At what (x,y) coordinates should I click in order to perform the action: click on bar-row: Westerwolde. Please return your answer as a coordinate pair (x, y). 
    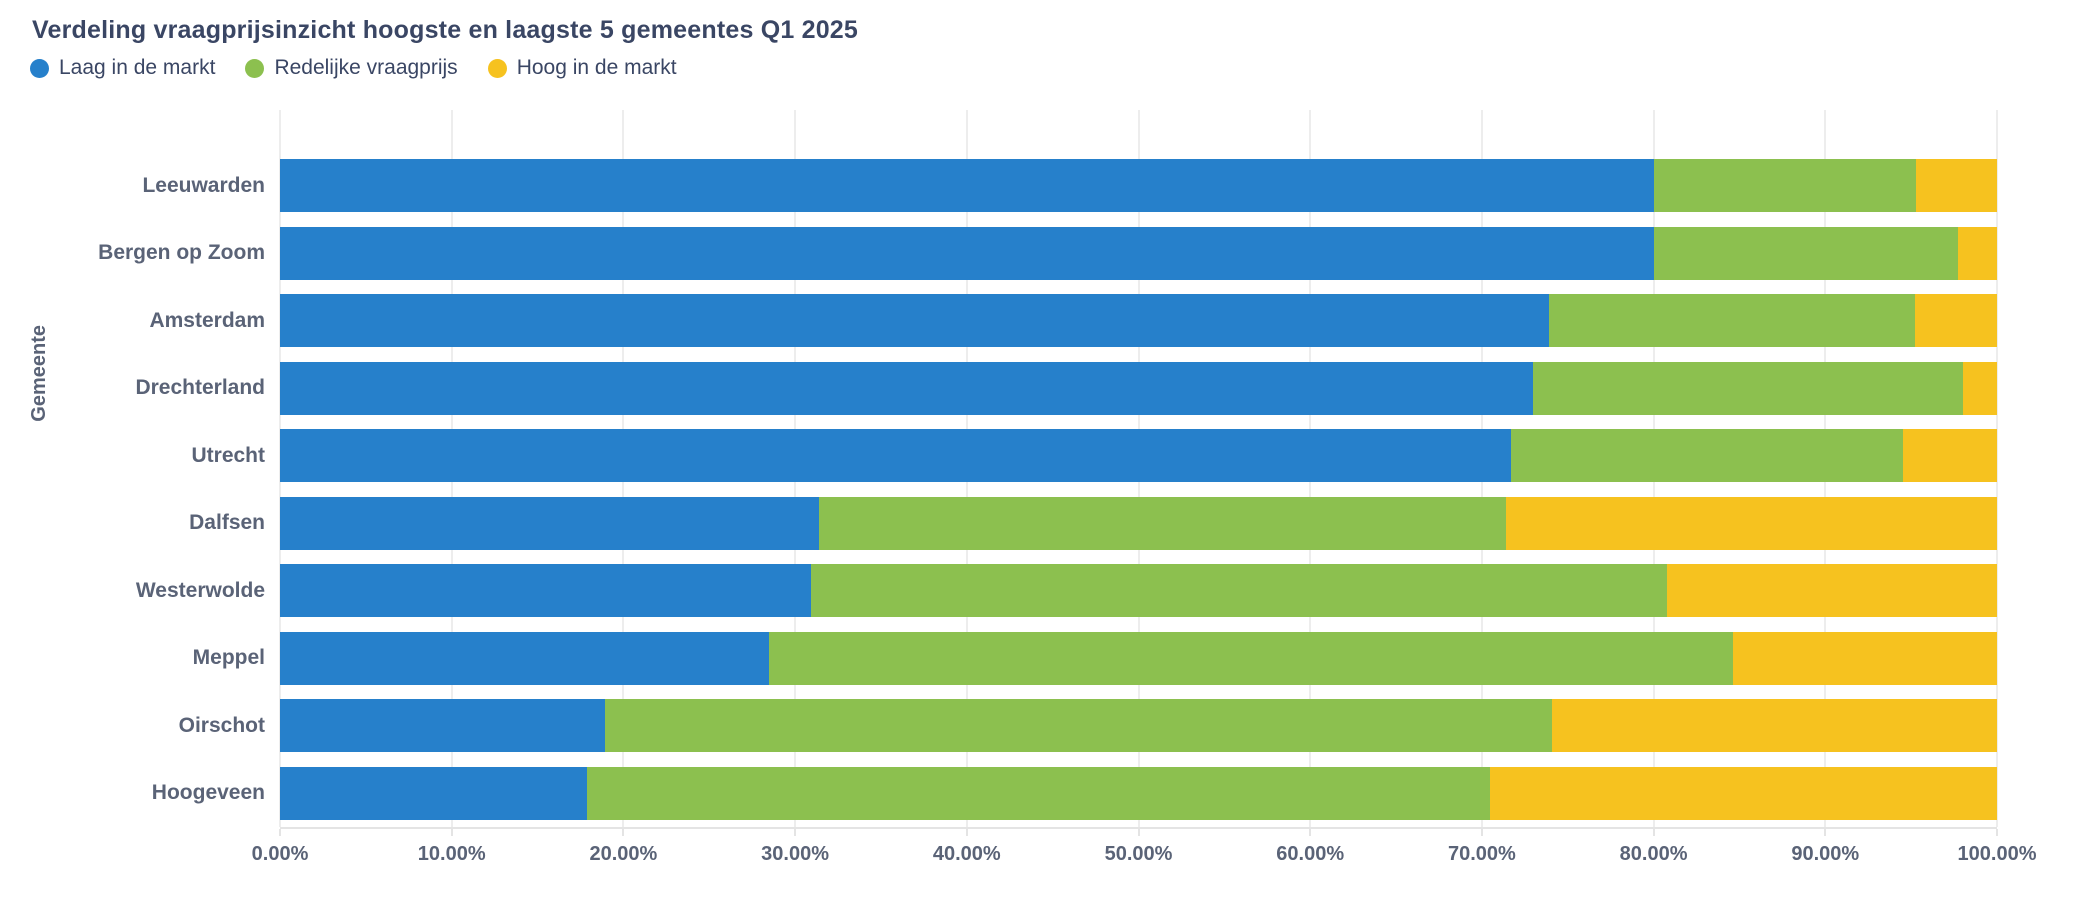
    Looking at the image, I should click on (998, 591).